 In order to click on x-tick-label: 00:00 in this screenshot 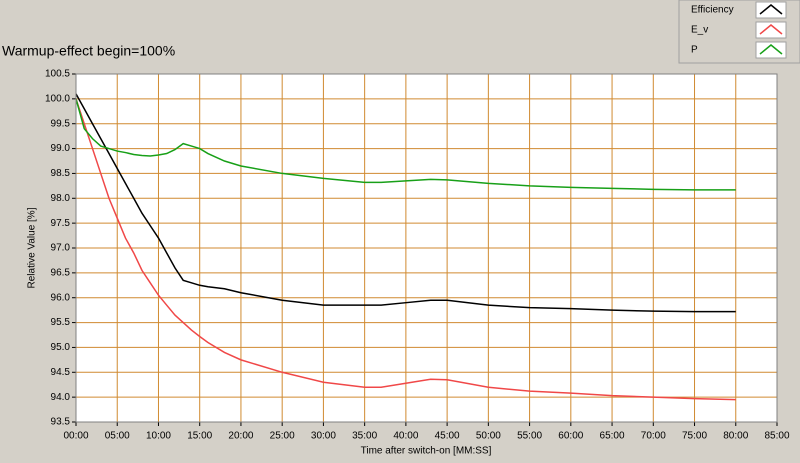, I will do `click(75, 436)`.